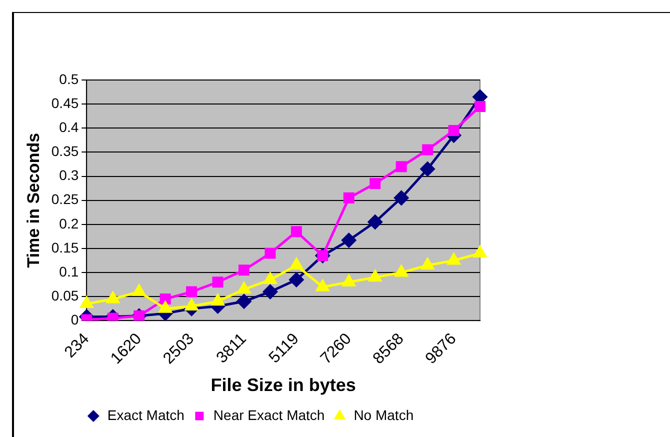 The height and width of the screenshot is (437, 670). Describe the element at coordinates (33, 200) in the screenshot. I see `y-axis-title: Time in Seconds` at that location.